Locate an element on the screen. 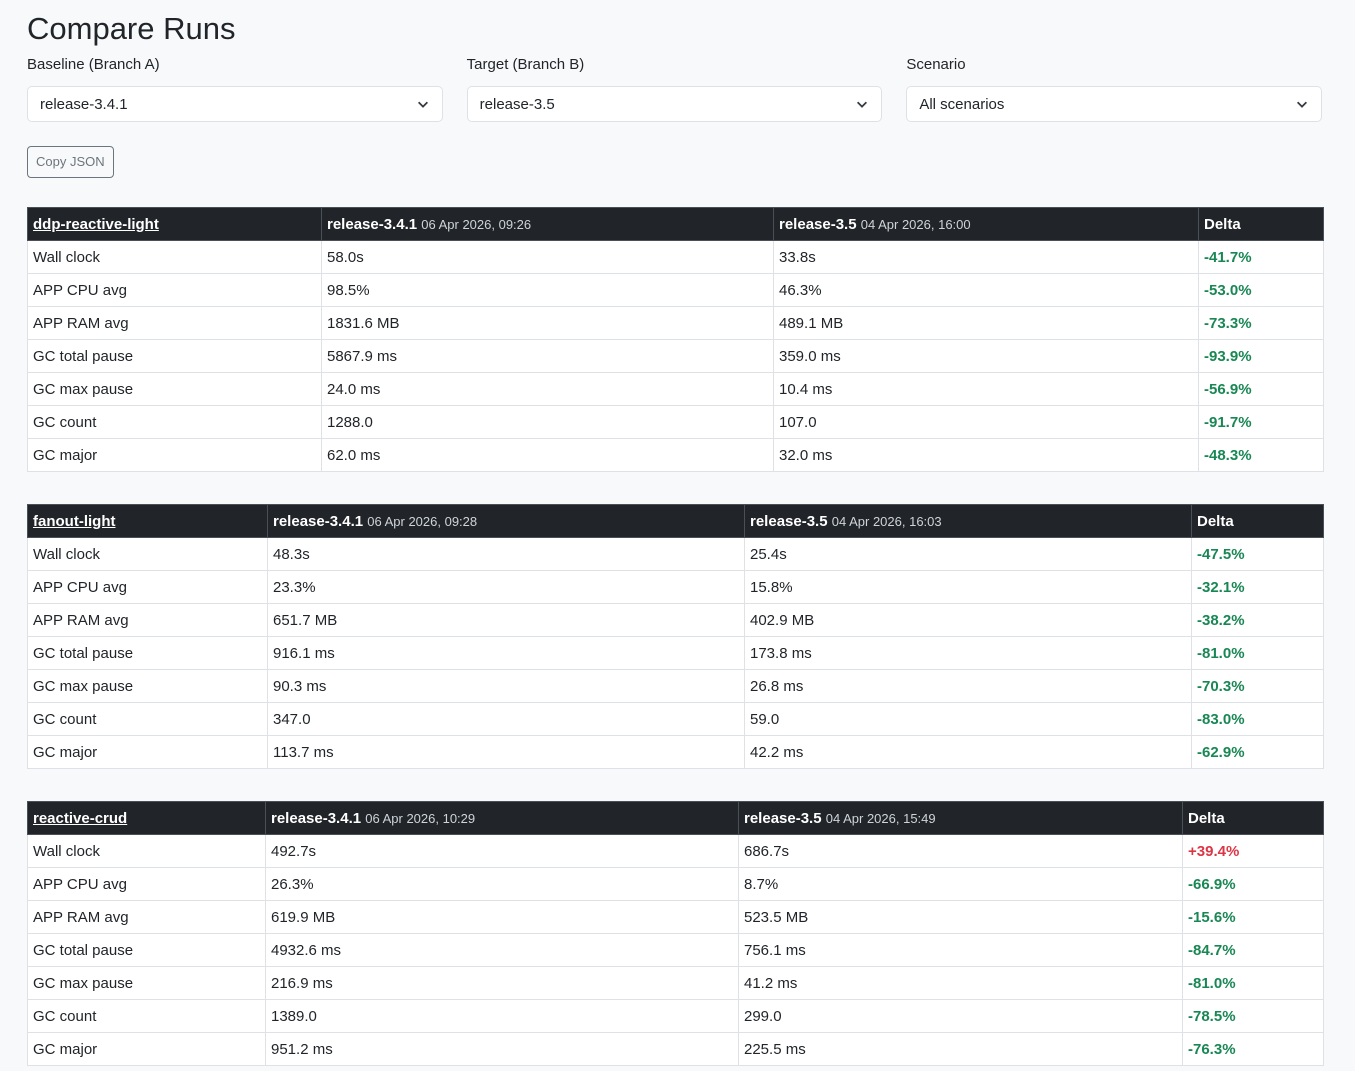  delta-value: -81.0% is located at coordinates (1257, 653).